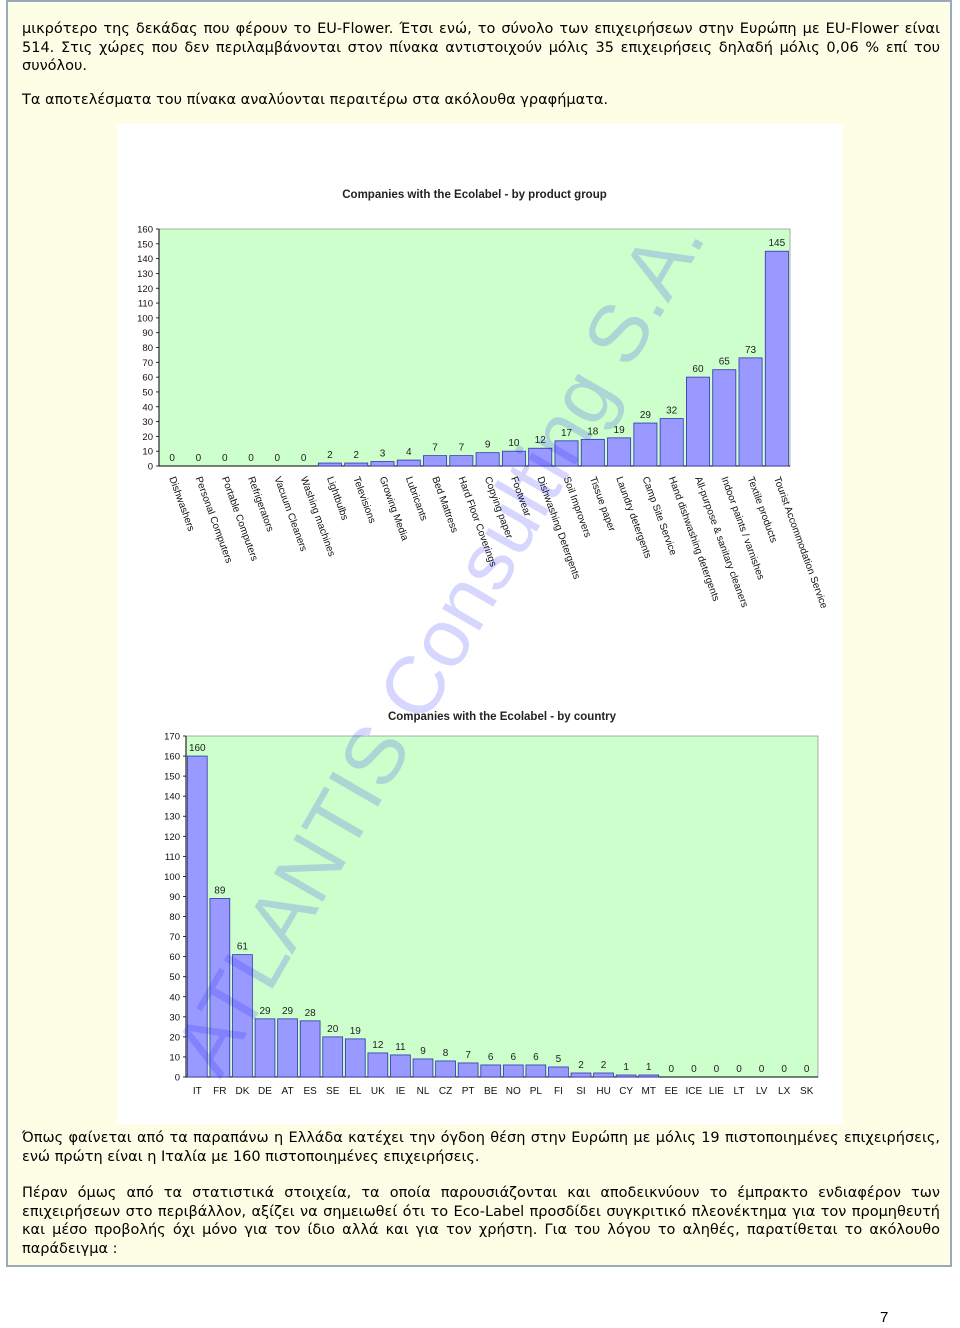  Describe the element at coordinates (174, 897) in the screenshot. I see `y-tick-label: 90` at that location.